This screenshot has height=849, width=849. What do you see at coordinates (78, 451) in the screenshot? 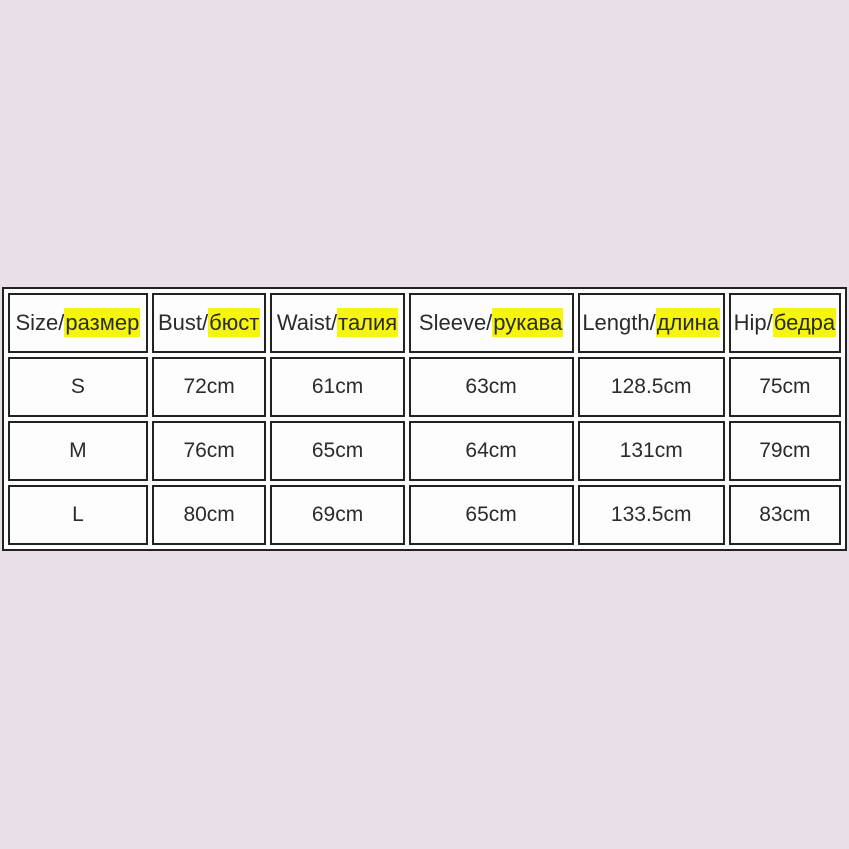
I see `size-label-cell: M` at bounding box center [78, 451].